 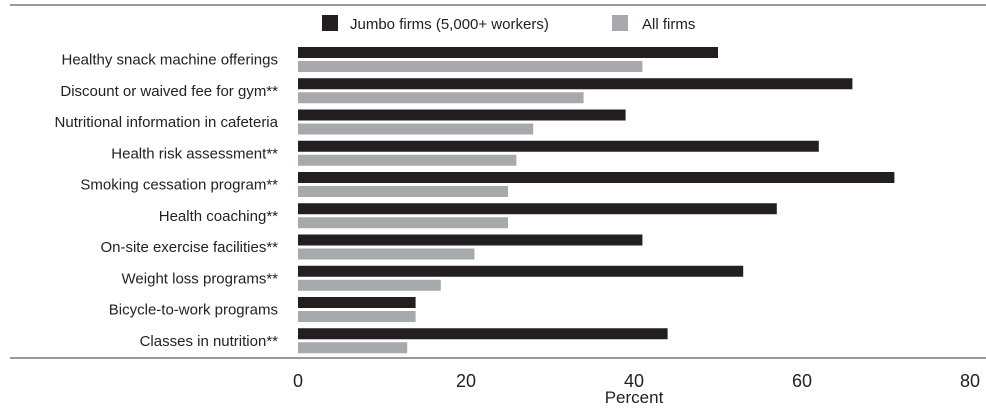 What do you see at coordinates (194, 153) in the screenshot?
I see `category-label: Health risk assessment**` at bounding box center [194, 153].